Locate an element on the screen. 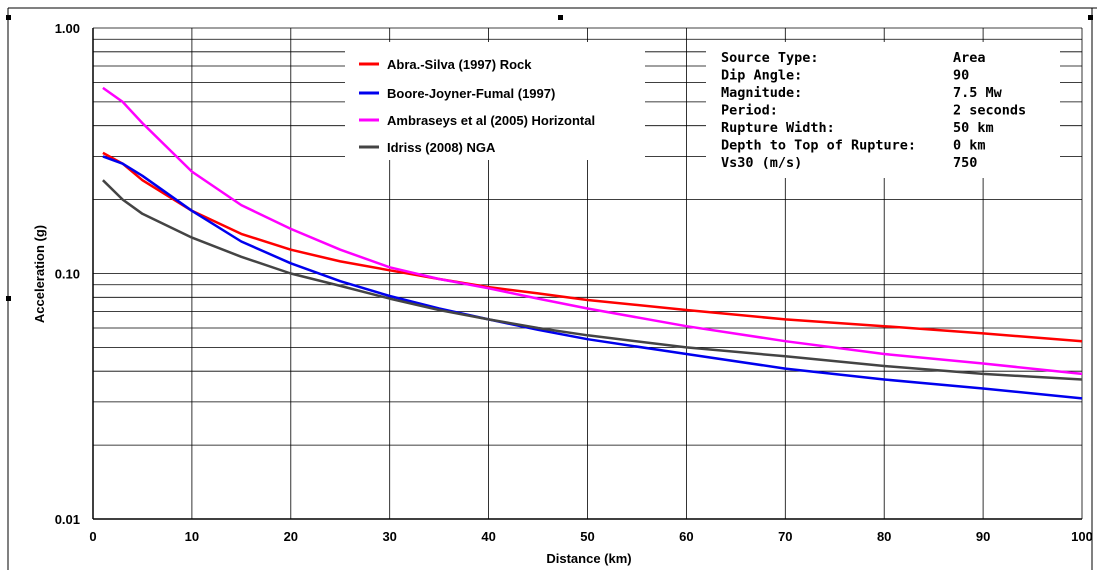  info-value: 0 km is located at coordinates (969, 146).